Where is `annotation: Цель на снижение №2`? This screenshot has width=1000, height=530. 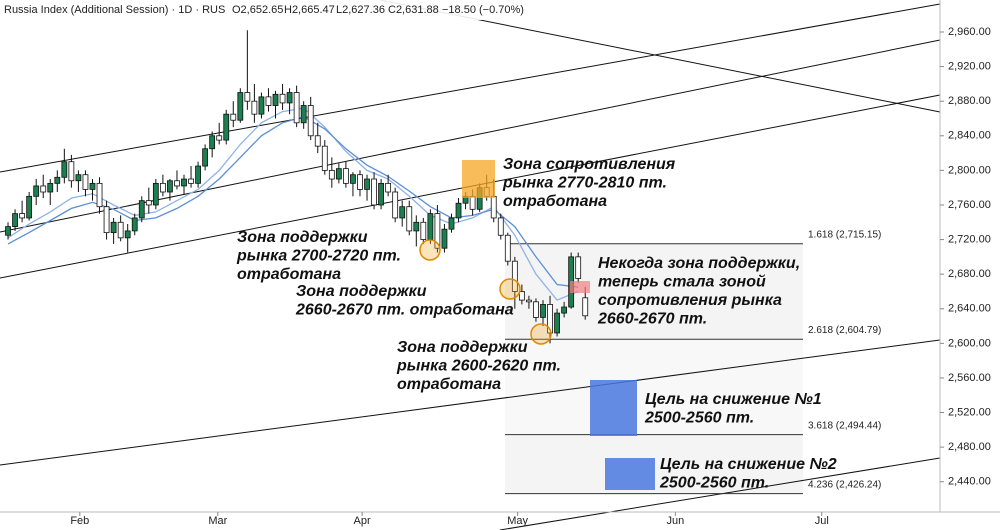
annotation: Цель на снижение №2 is located at coordinates (748, 464).